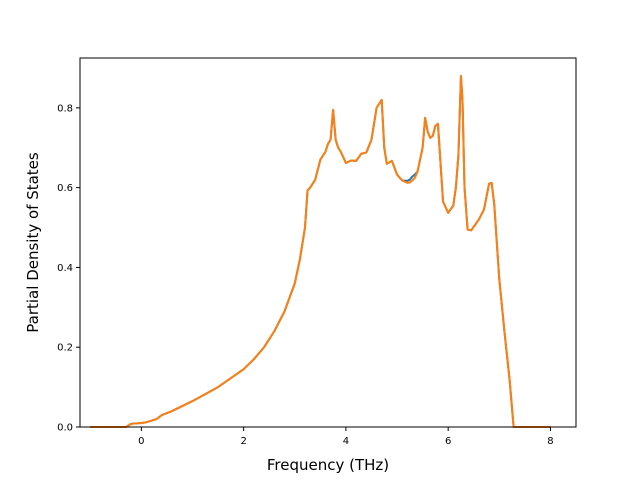  I want to click on y-axis-ticks: 0.0 0.2 0.4 0.6 0.8, so click(68, 268).